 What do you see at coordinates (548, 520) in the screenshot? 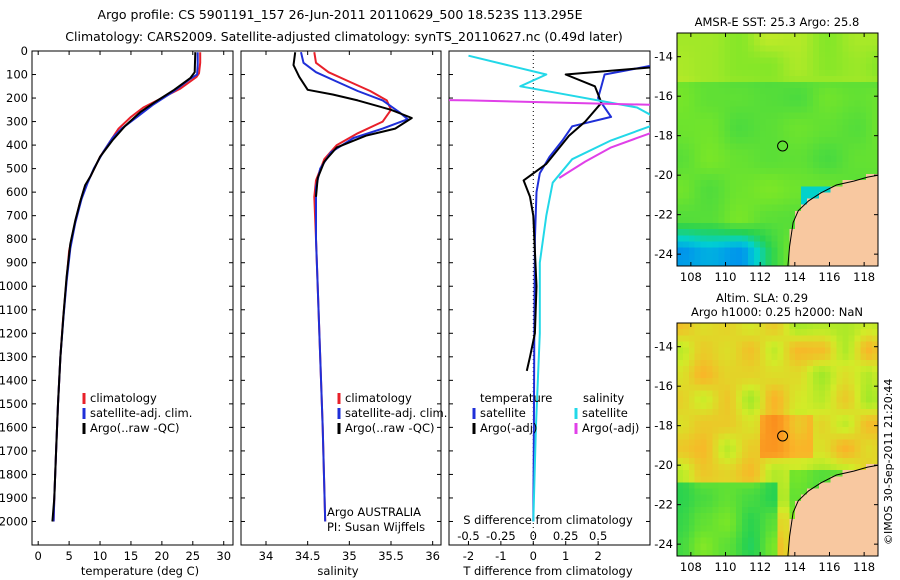
I see `x-axis-label-top: S difference from climatology` at bounding box center [548, 520].